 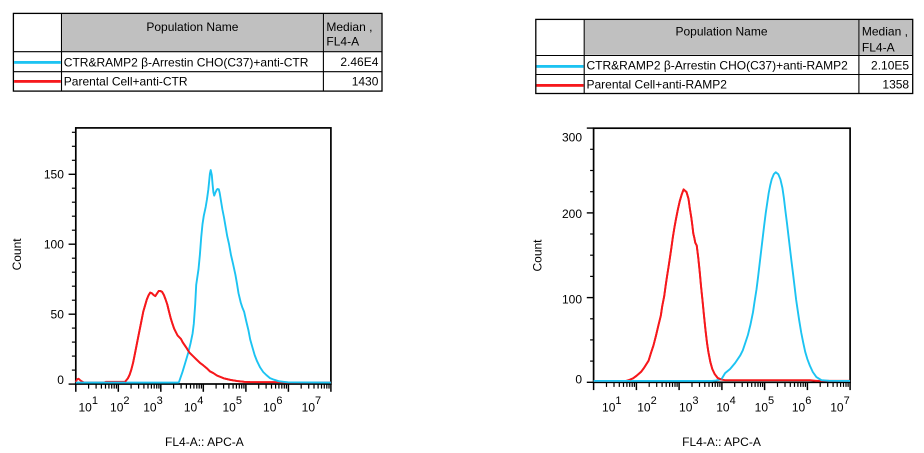 What do you see at coordinates (718, 66) in the screenshot?
I see `svg-text:CTR&RAMP2 β-Arrestin CHO(C37)+: CTR&RAMP2 β-Arrestin CHO(C37)+anti-RAMP2` at bounding box center [718, 66].